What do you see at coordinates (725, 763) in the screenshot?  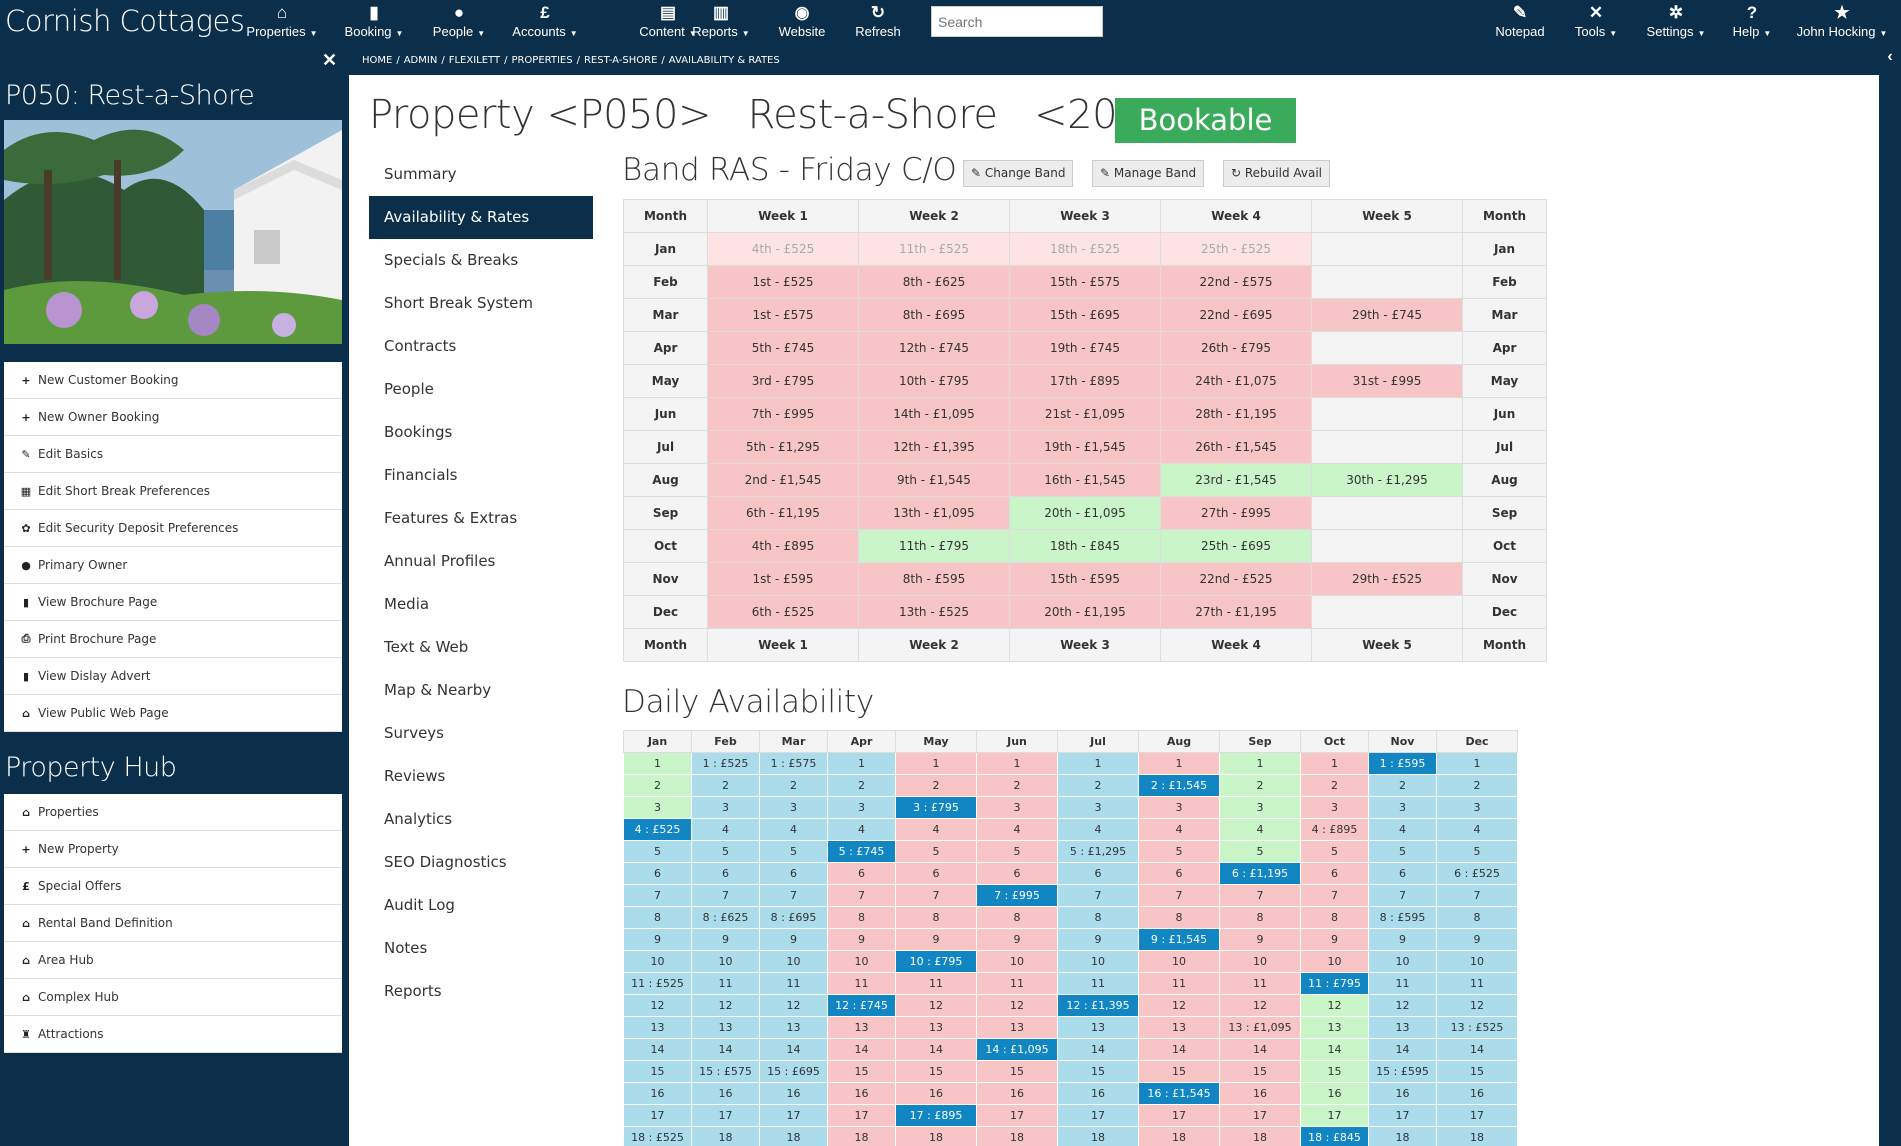 I see `daily-cell: 1 : £525` at bounding box center [725, 763].